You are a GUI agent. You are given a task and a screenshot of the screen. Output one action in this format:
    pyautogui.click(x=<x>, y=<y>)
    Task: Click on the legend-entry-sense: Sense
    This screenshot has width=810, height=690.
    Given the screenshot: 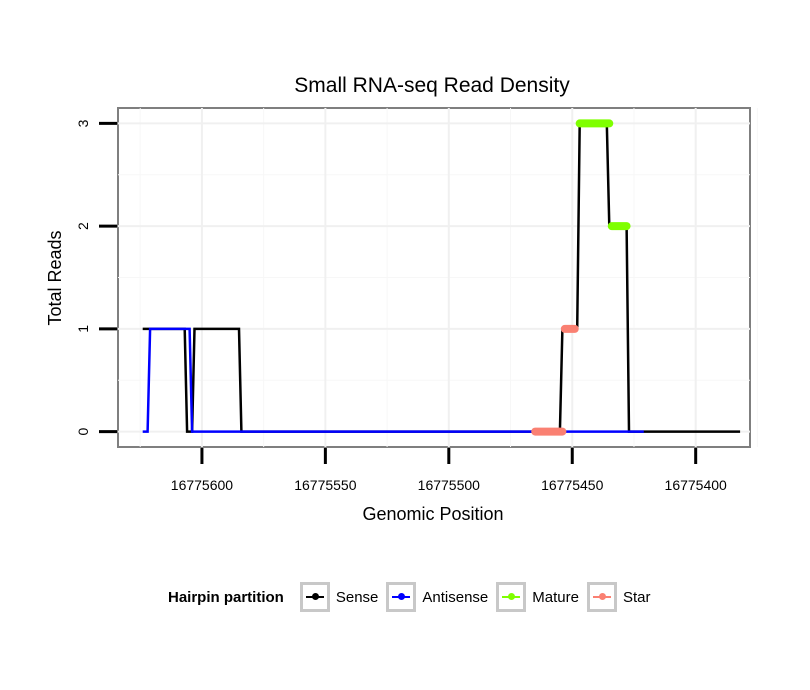 What is the action you would take?
    pyautogui.click(x=339, y=597)
    